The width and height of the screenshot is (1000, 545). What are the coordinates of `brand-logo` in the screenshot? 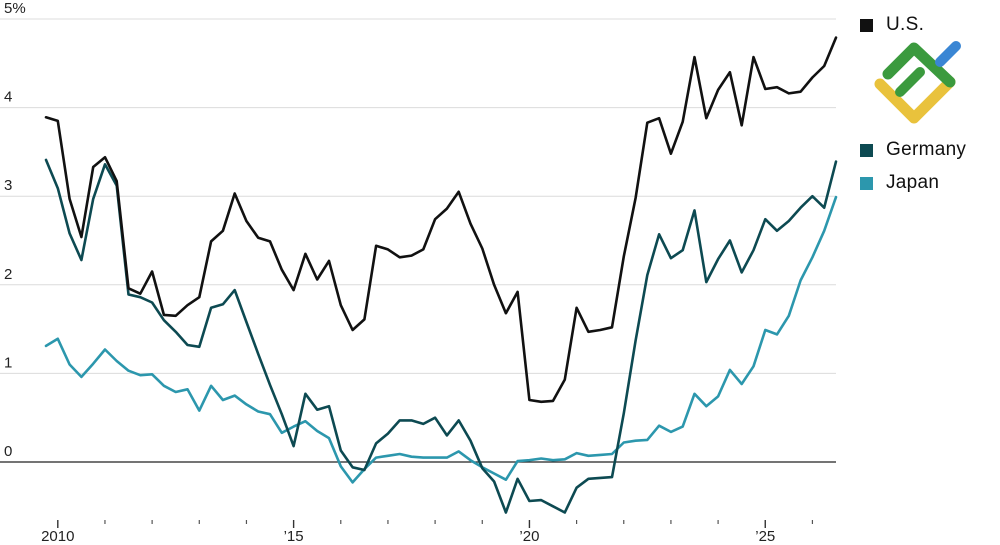 It's located at (917, 82).